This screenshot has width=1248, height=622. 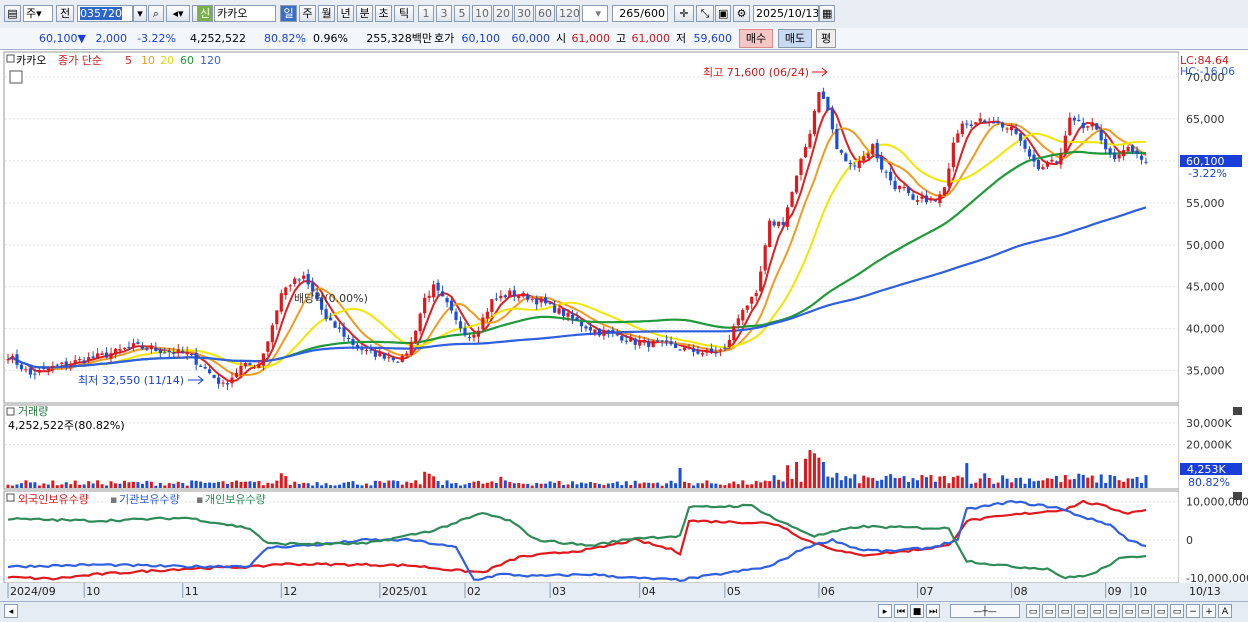 What do you see at coordinates (156, 13) in the screenshot?
I see `search-icon: ⌕` at bounding box center [156, 13].